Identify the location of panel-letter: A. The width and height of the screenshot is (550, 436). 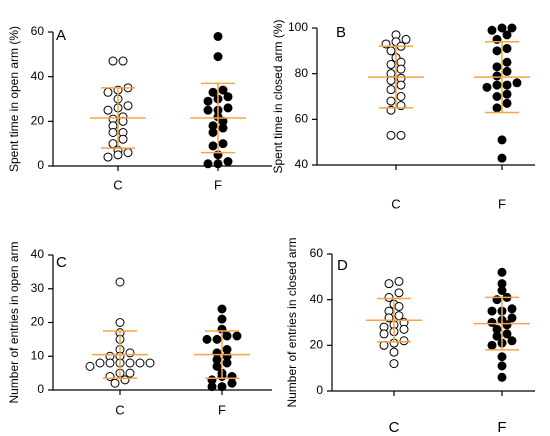
(61, 35).